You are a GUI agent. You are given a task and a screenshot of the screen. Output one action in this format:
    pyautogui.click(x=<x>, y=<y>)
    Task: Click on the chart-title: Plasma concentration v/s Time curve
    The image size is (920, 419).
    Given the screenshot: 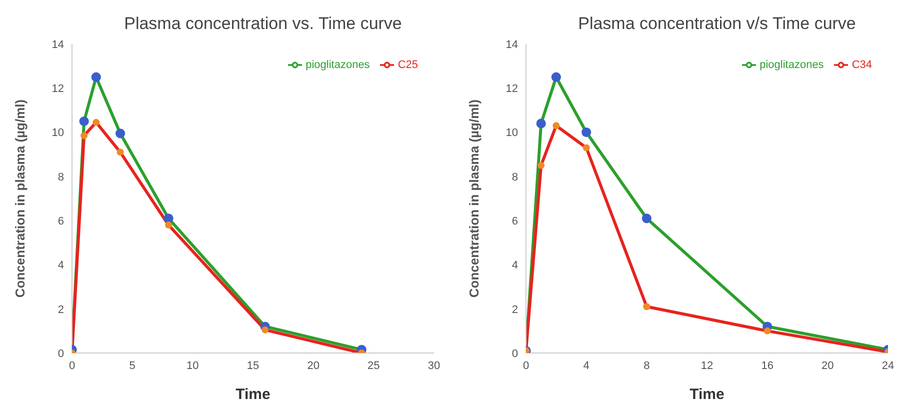 What is the action you would take?
    pyautogui.click(x=717, y=24)
    